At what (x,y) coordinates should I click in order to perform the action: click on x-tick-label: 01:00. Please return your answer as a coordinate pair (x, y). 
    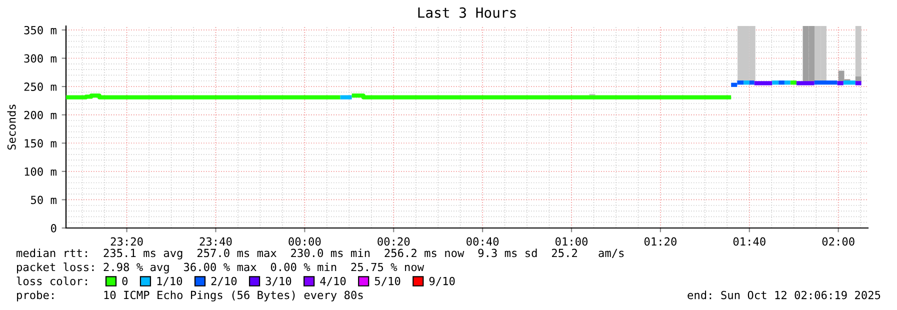
    Looking at the image, I should click on (572, 241).